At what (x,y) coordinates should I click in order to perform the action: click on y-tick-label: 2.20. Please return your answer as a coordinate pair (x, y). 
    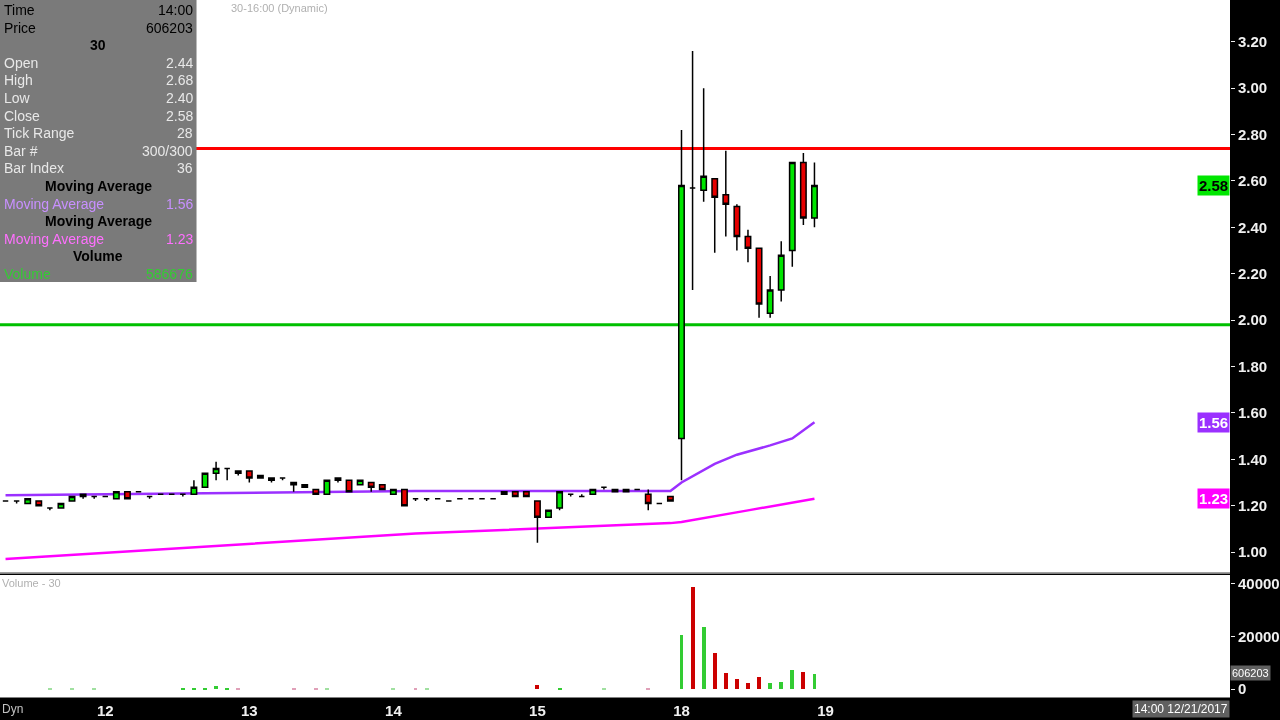
    Looking at the image, I should click on (1253, 273).